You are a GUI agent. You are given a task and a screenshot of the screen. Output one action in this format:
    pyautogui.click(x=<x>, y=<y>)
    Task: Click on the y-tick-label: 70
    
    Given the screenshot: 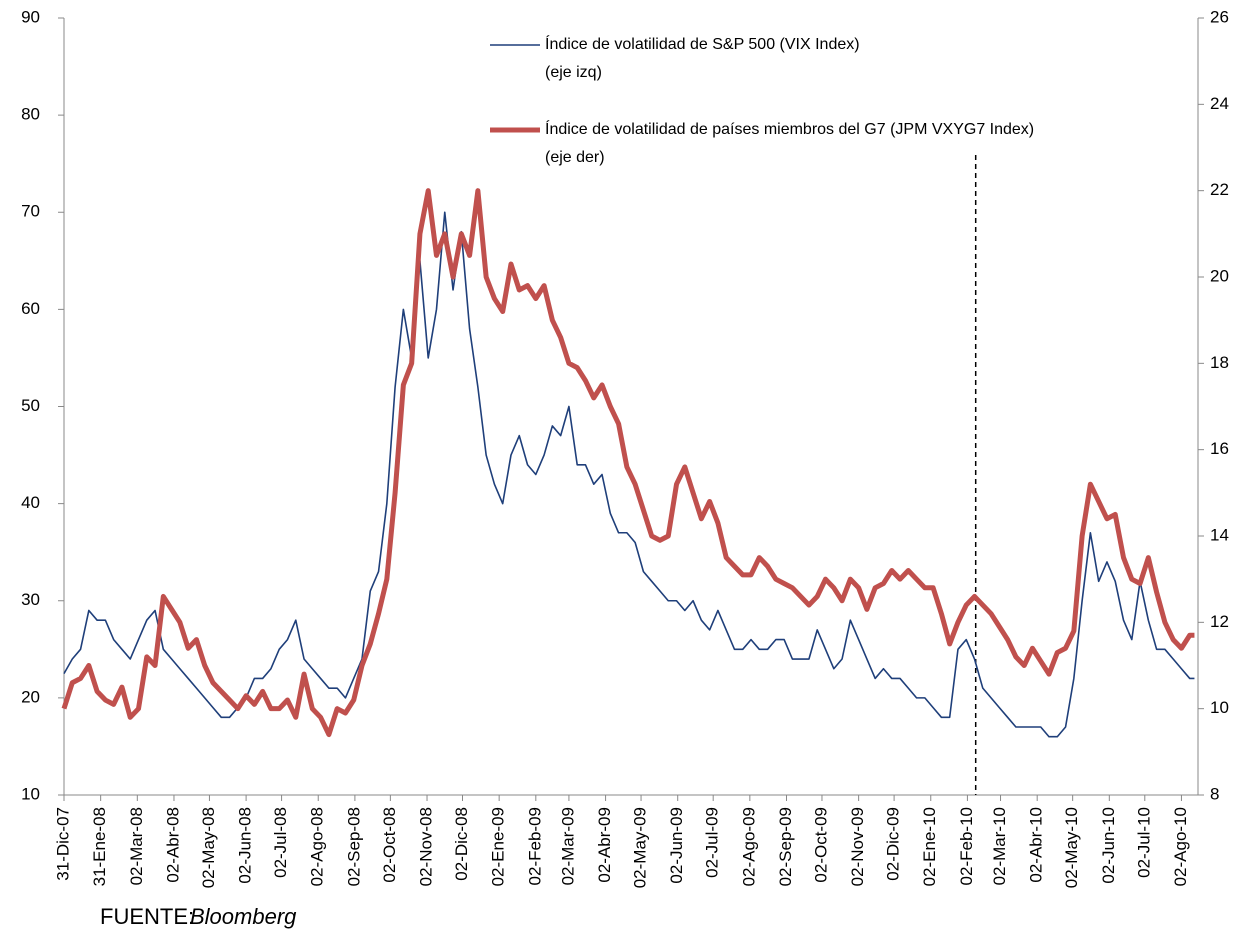 What is the action you would take?
    pyautogui.click(x=30, y=211)
    